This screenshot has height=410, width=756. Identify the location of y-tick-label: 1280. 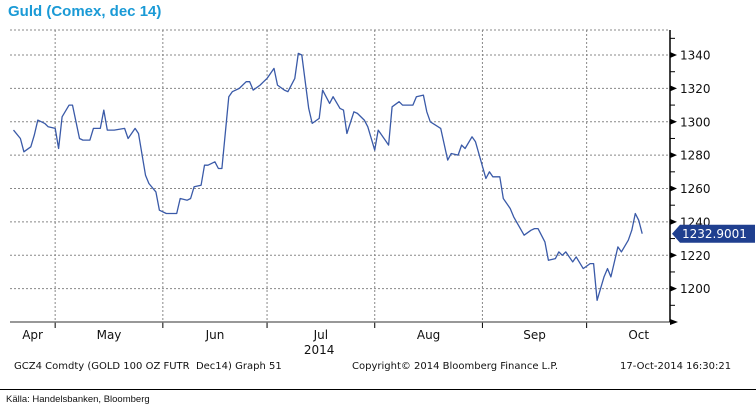
(695, 156).